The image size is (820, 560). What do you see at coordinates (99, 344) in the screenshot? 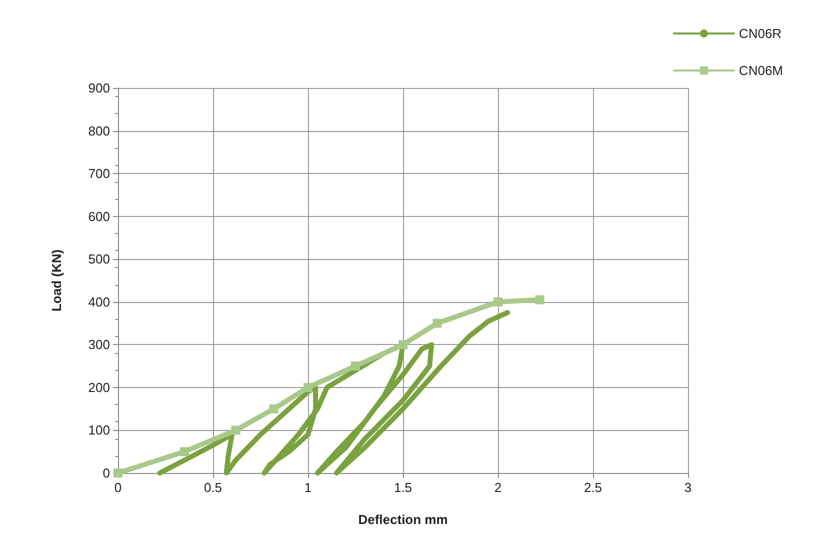
I see `y-tick-label: 300` at bounding box center [99, 344].